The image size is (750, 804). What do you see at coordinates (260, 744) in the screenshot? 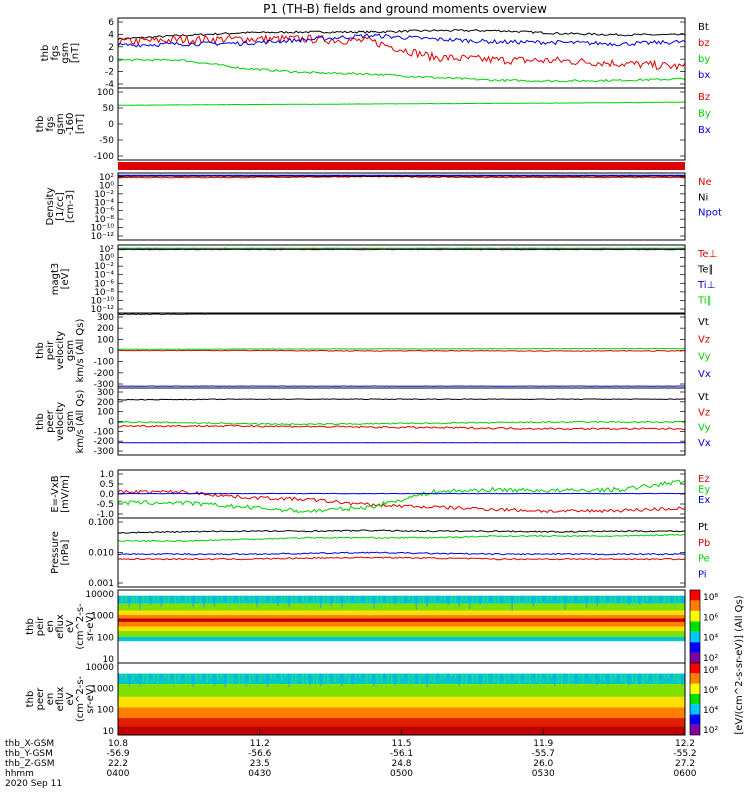
I see `xtick-label: 11.2` at bounding box center [260, 744].